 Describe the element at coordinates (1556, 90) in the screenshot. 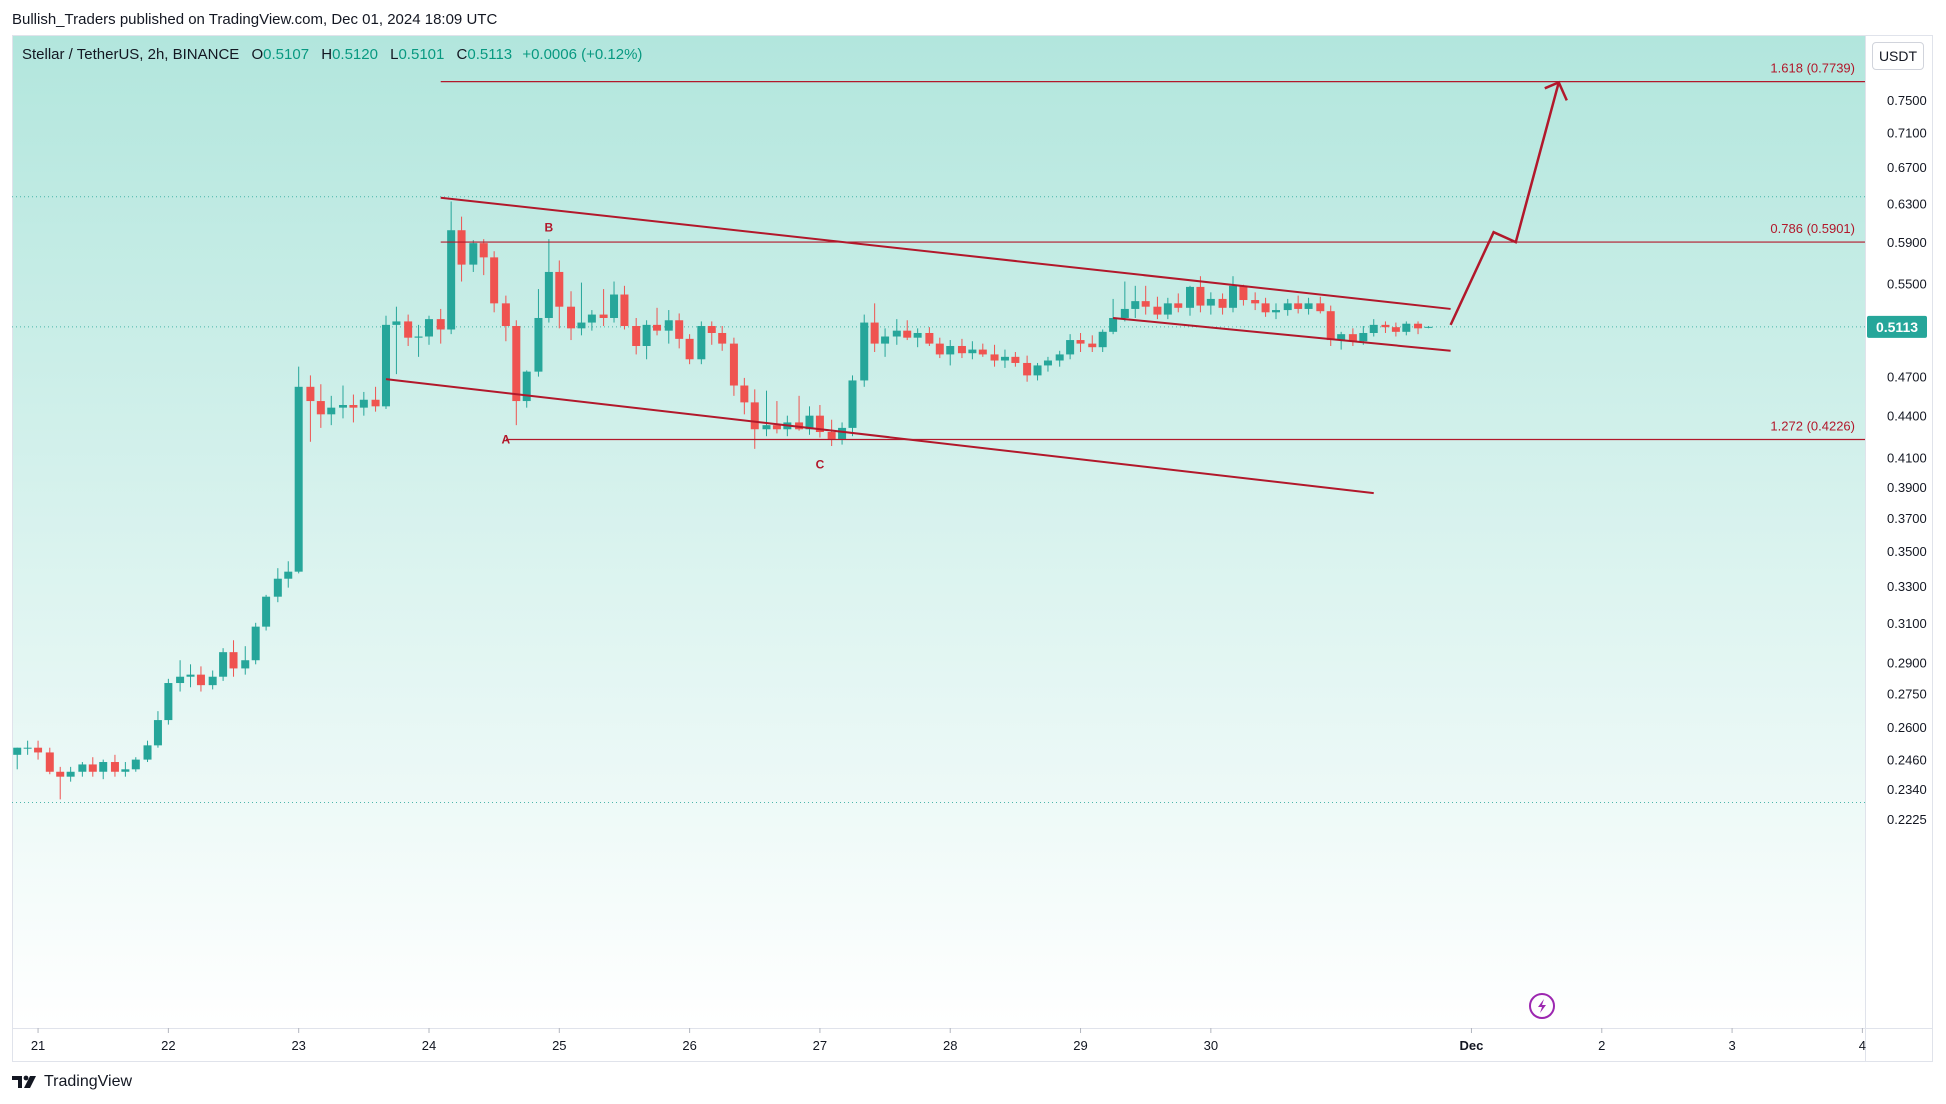

I see `projection-arrowhead` at that location.